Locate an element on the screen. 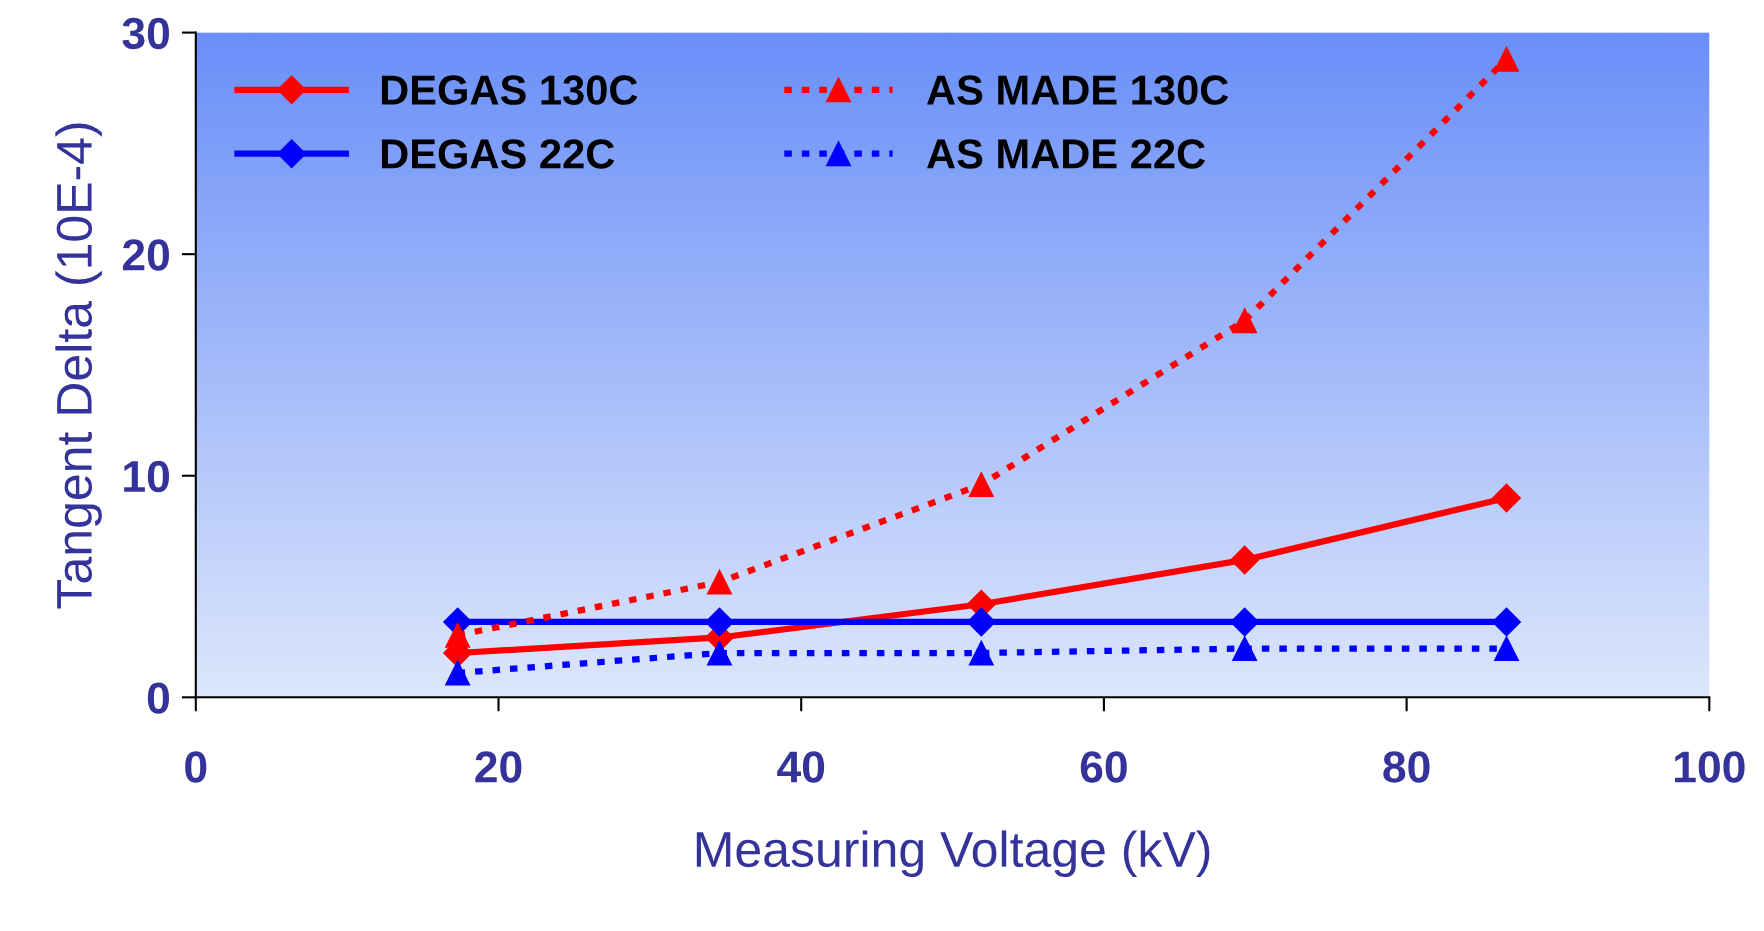  legend-label: AS MADE 130C is located at coordinates (1078, 90).